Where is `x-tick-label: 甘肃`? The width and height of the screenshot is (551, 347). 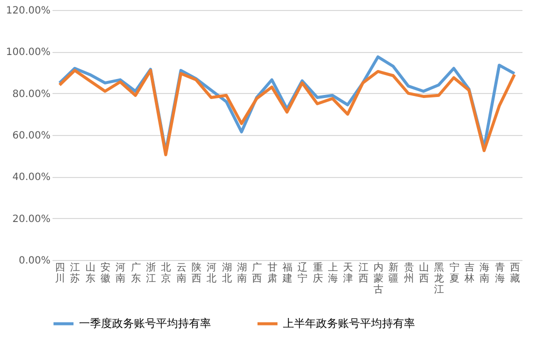
x-tick-label: 甘肃 is located at coordinates (272, 273).